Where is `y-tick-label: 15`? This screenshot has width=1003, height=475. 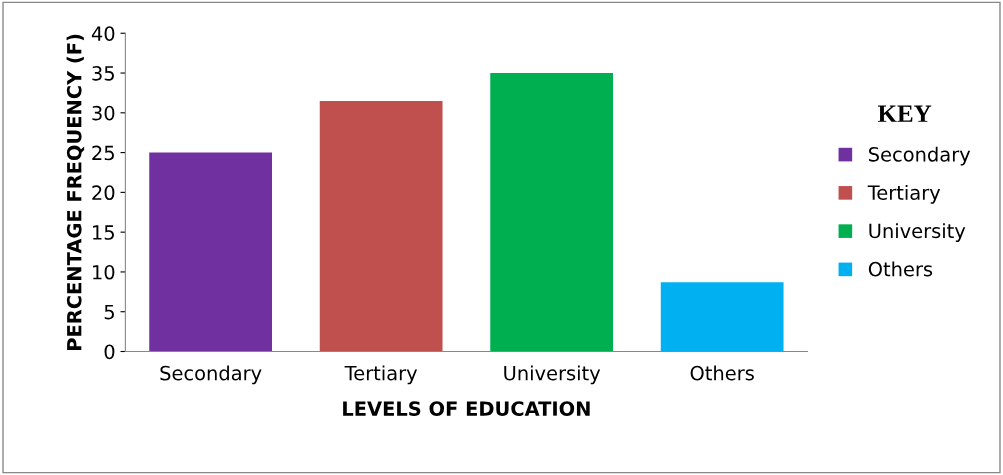
y-tick-label: 15 is located at coordinates (103, 232).